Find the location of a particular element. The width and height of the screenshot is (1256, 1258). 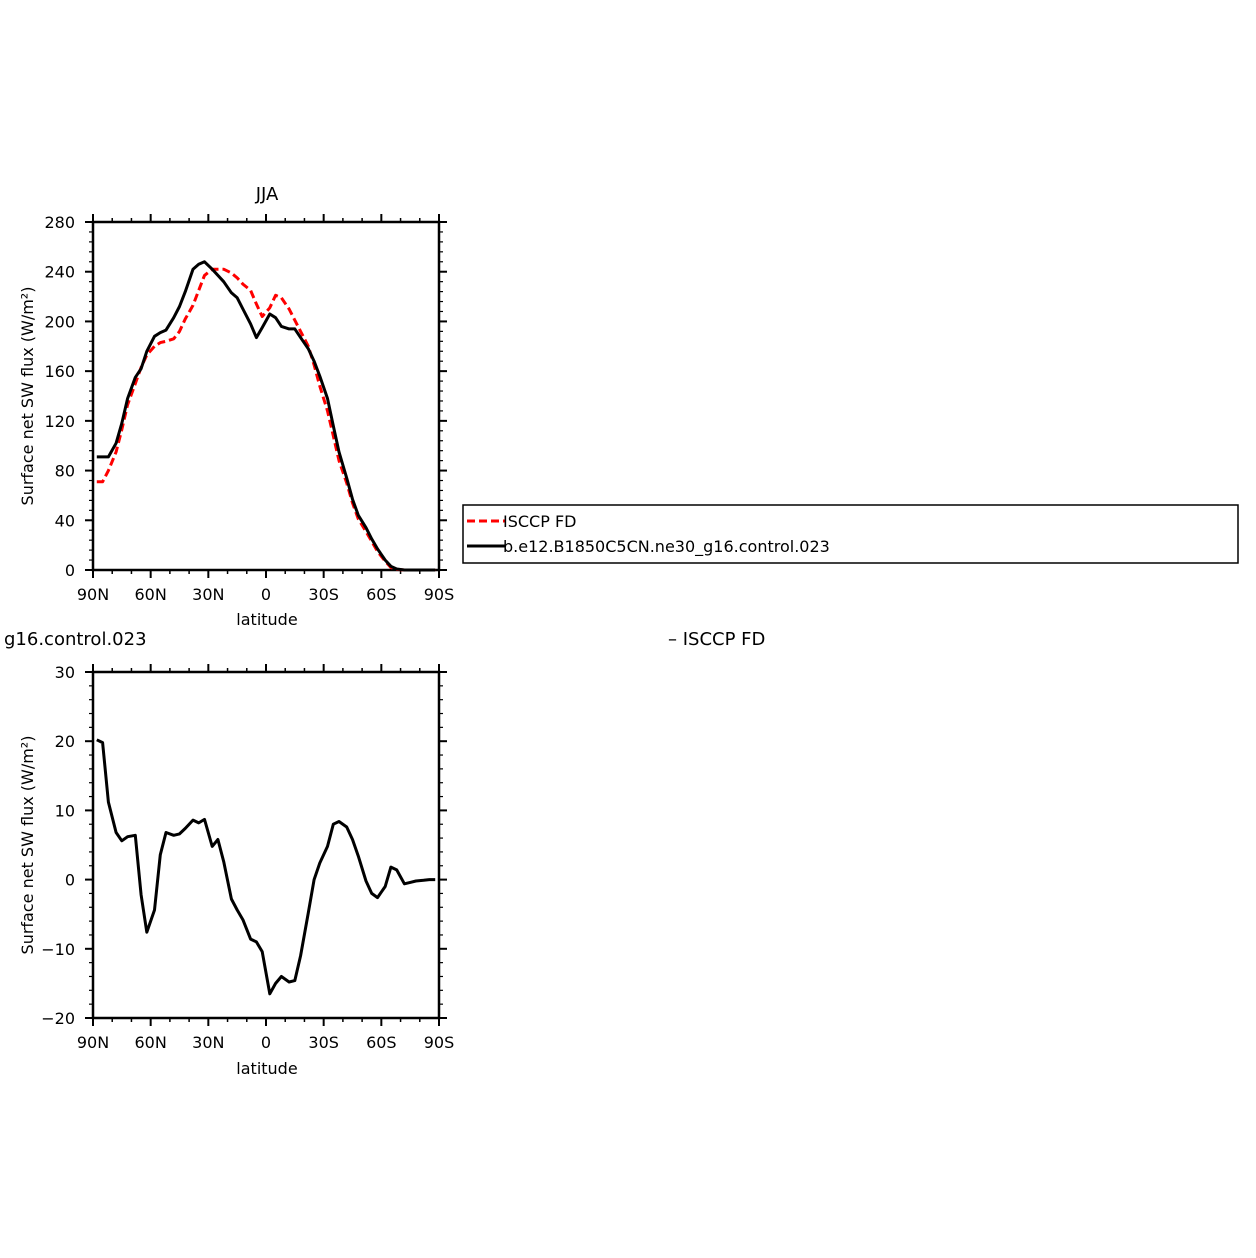

y-tick-label: 10 is located at coordinates (65, 810).